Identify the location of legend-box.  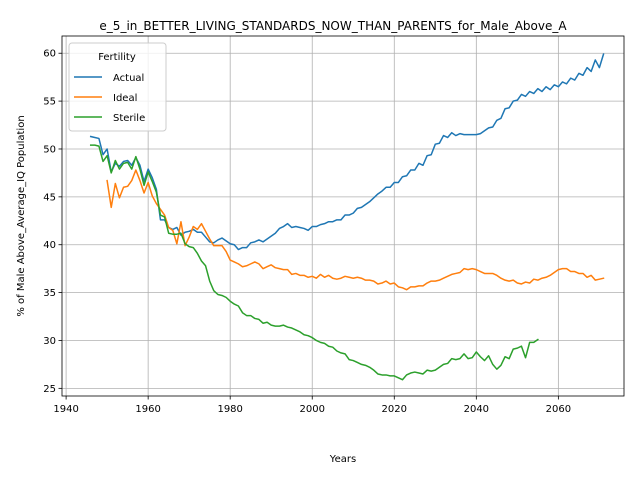
(117, 87).